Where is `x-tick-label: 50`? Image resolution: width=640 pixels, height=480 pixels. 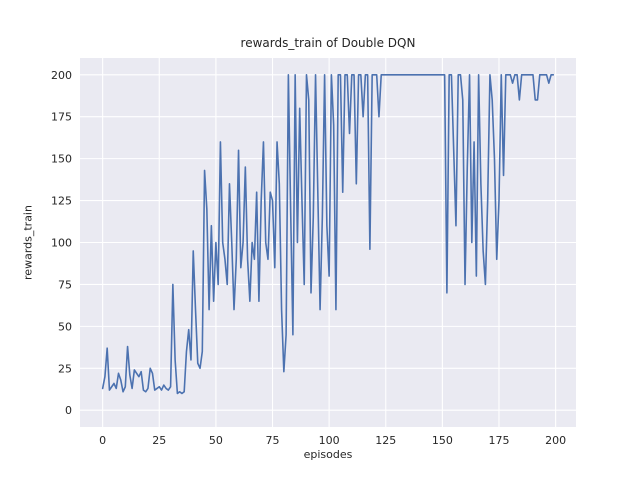
x-tick-label: 50 is located at coordinates (216, 440).